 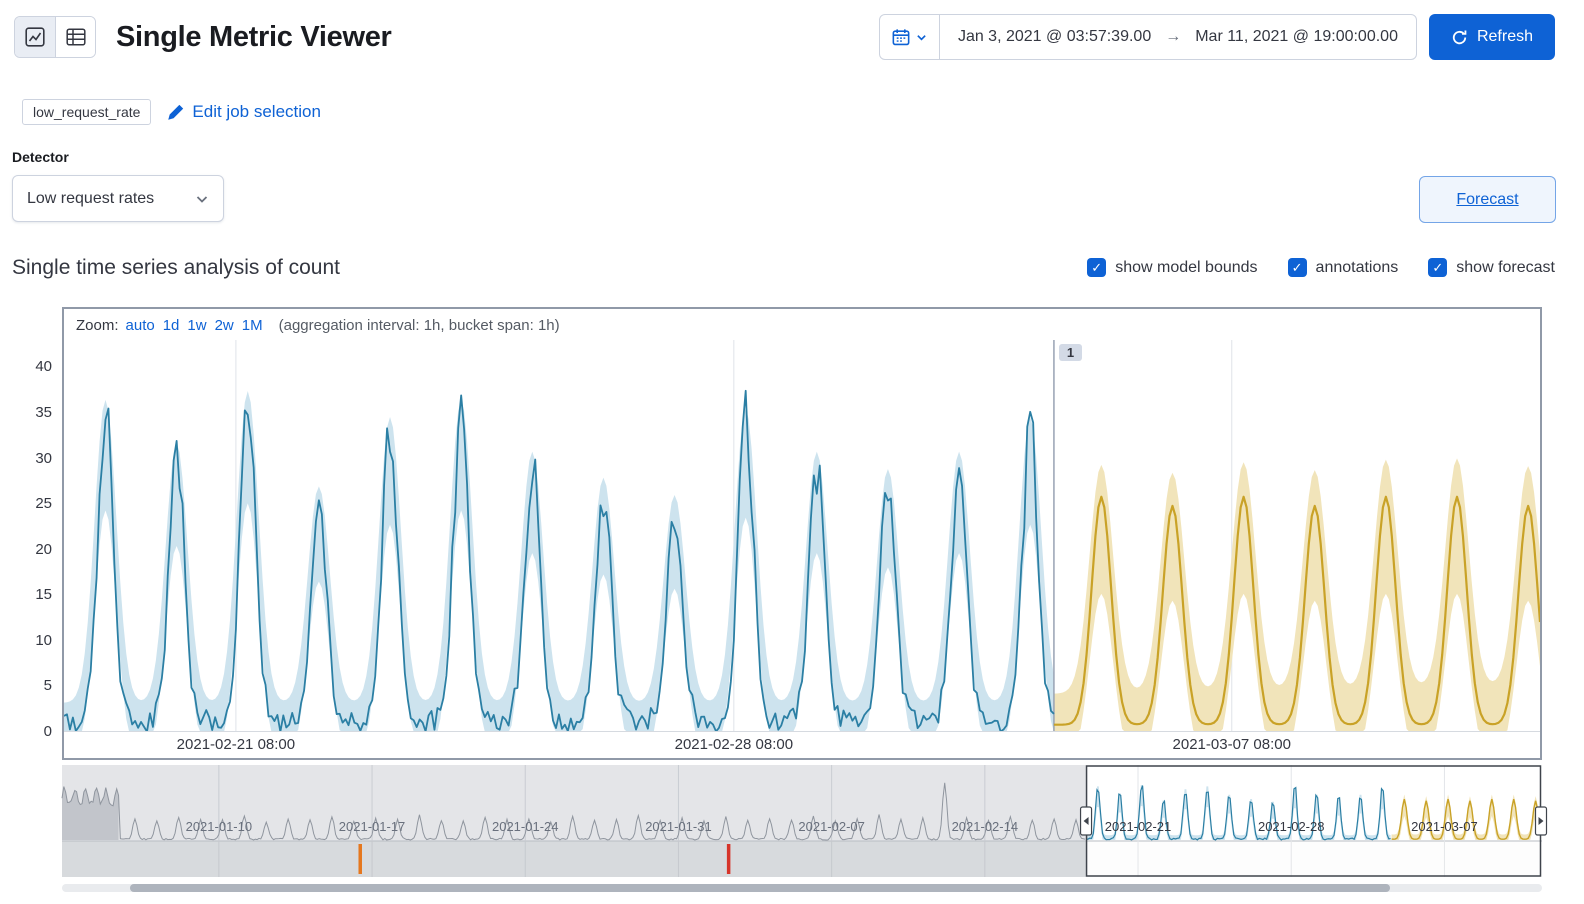 What do you see at coordinates (256, 111) in the screenshot?
I see `edit-job-selection-label: Edit job selection` at bounding box center [256, 111].